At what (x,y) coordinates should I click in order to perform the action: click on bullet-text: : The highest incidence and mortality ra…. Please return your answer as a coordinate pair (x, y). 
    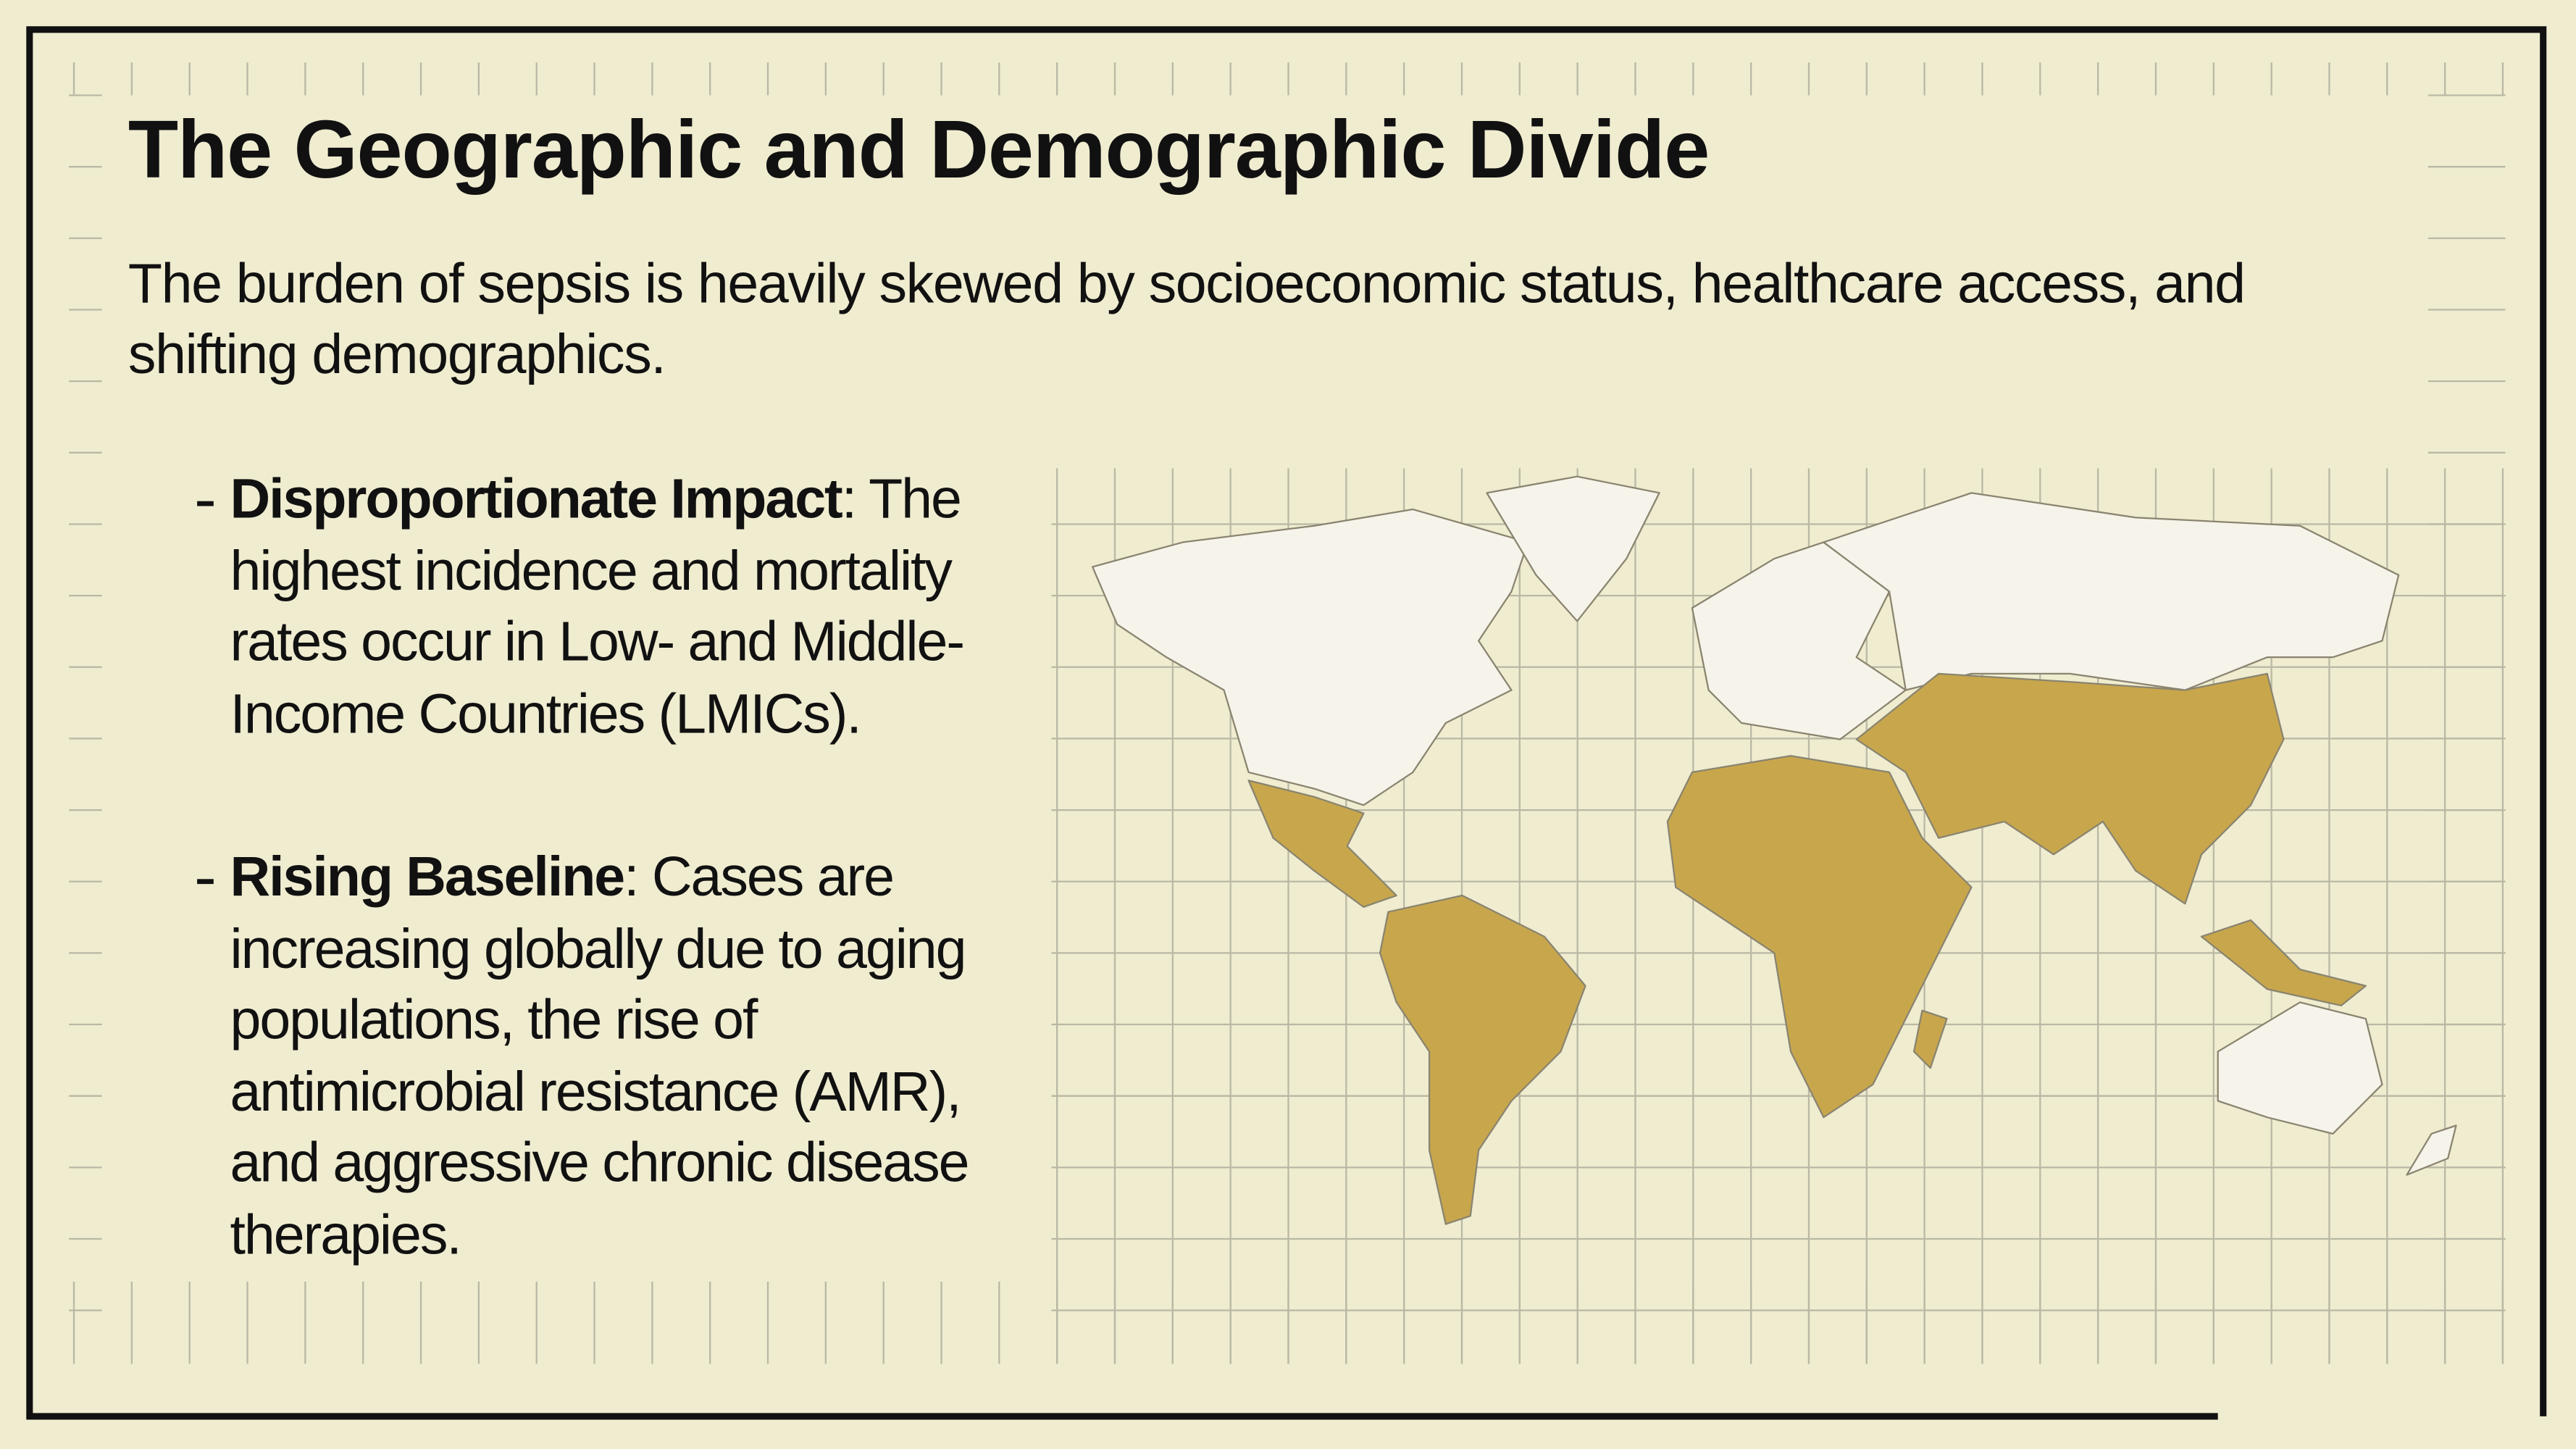
    Looking at the image, I should click on (598, 607).